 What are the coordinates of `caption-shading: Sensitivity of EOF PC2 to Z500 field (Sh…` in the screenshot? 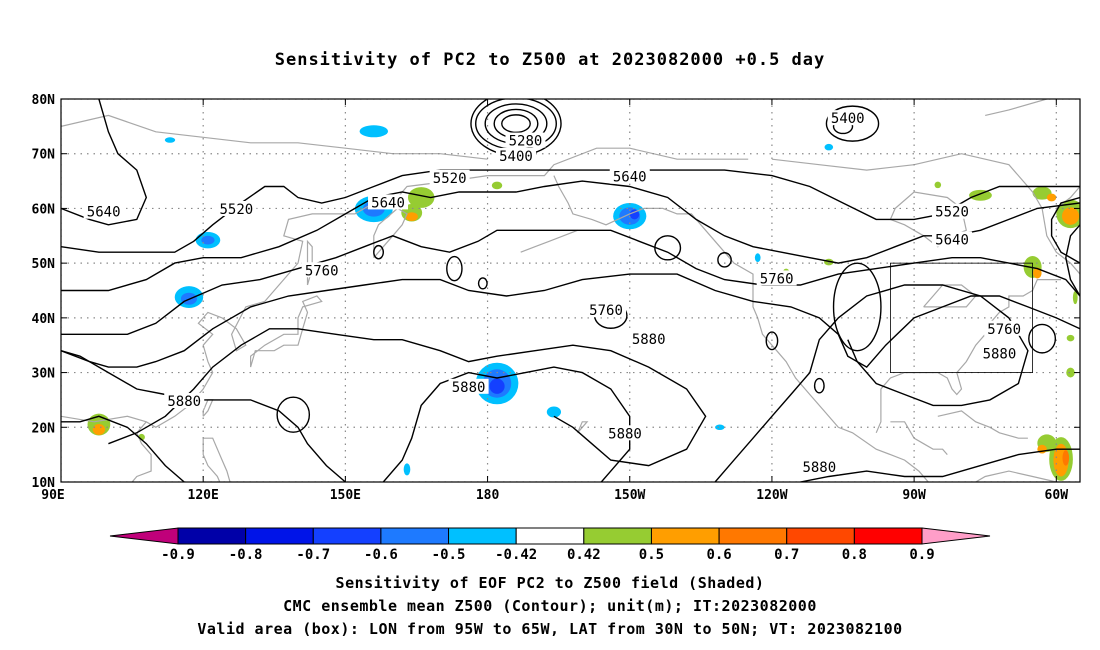 It's located at (550, 583).